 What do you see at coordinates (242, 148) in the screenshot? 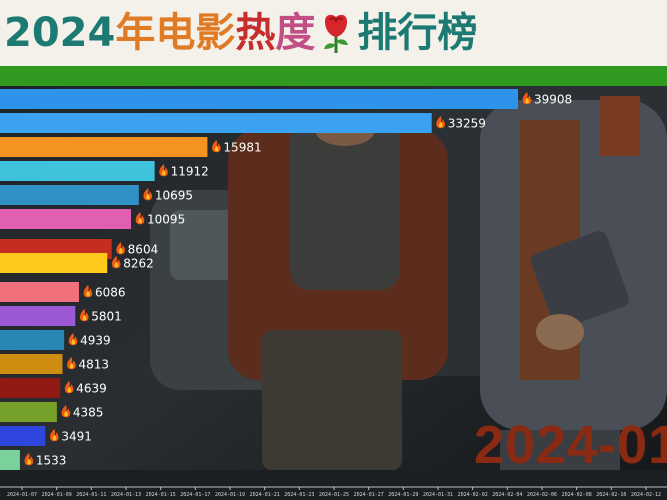
I see `value-label: 15981` at bounding box center [242, 148].